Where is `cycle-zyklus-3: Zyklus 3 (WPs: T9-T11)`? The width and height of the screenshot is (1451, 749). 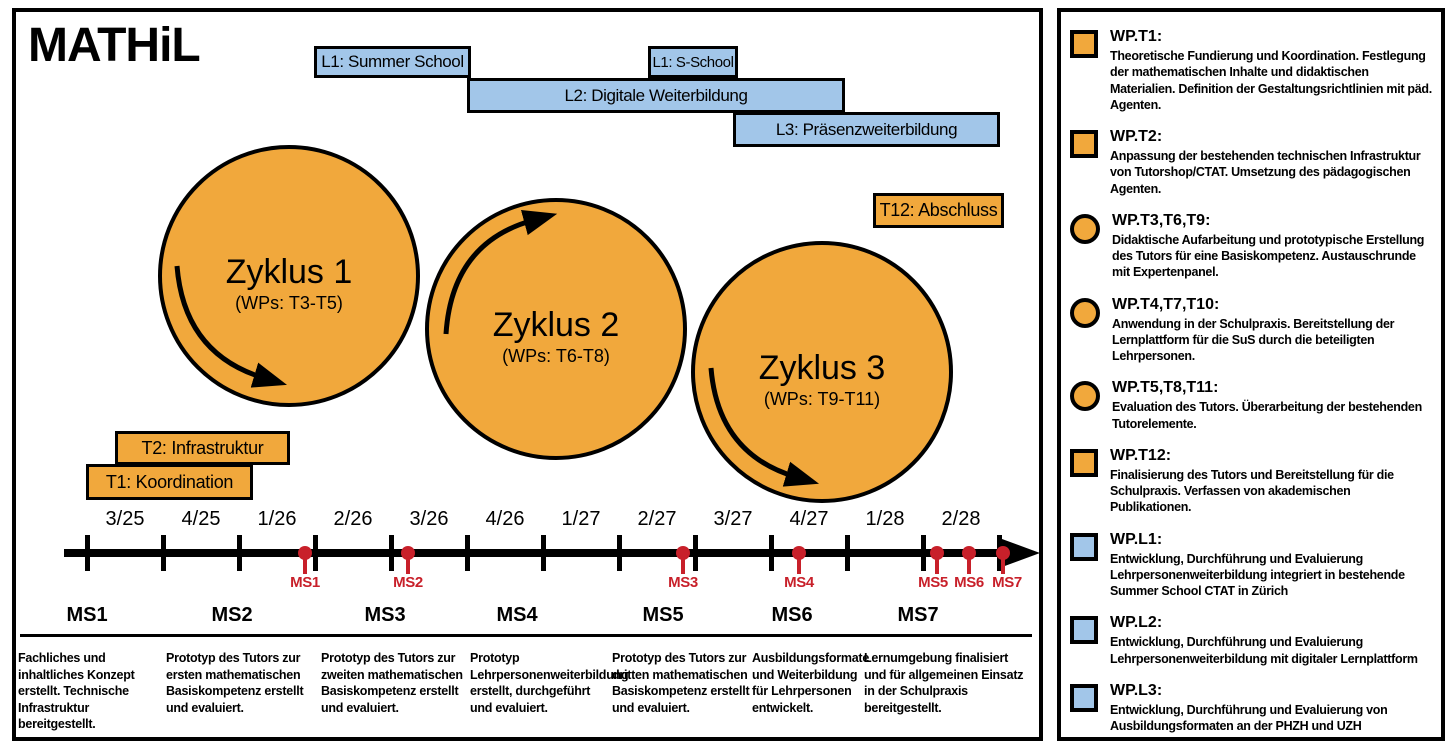
cycle-zyklus-3: Zyklus 3 (WPs: T9-T11) is located at coordinates (822, 372).